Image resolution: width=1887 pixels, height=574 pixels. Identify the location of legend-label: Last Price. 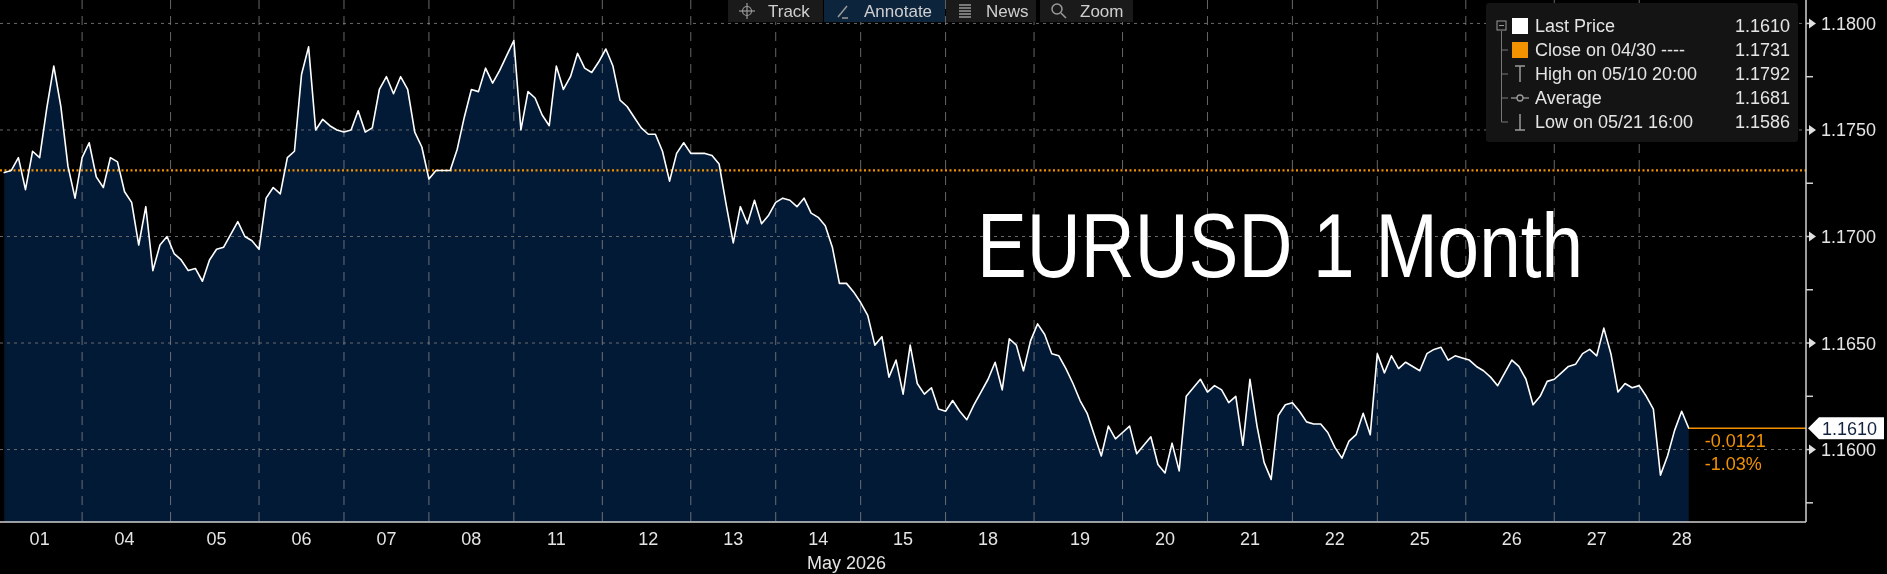
(1575, 26).